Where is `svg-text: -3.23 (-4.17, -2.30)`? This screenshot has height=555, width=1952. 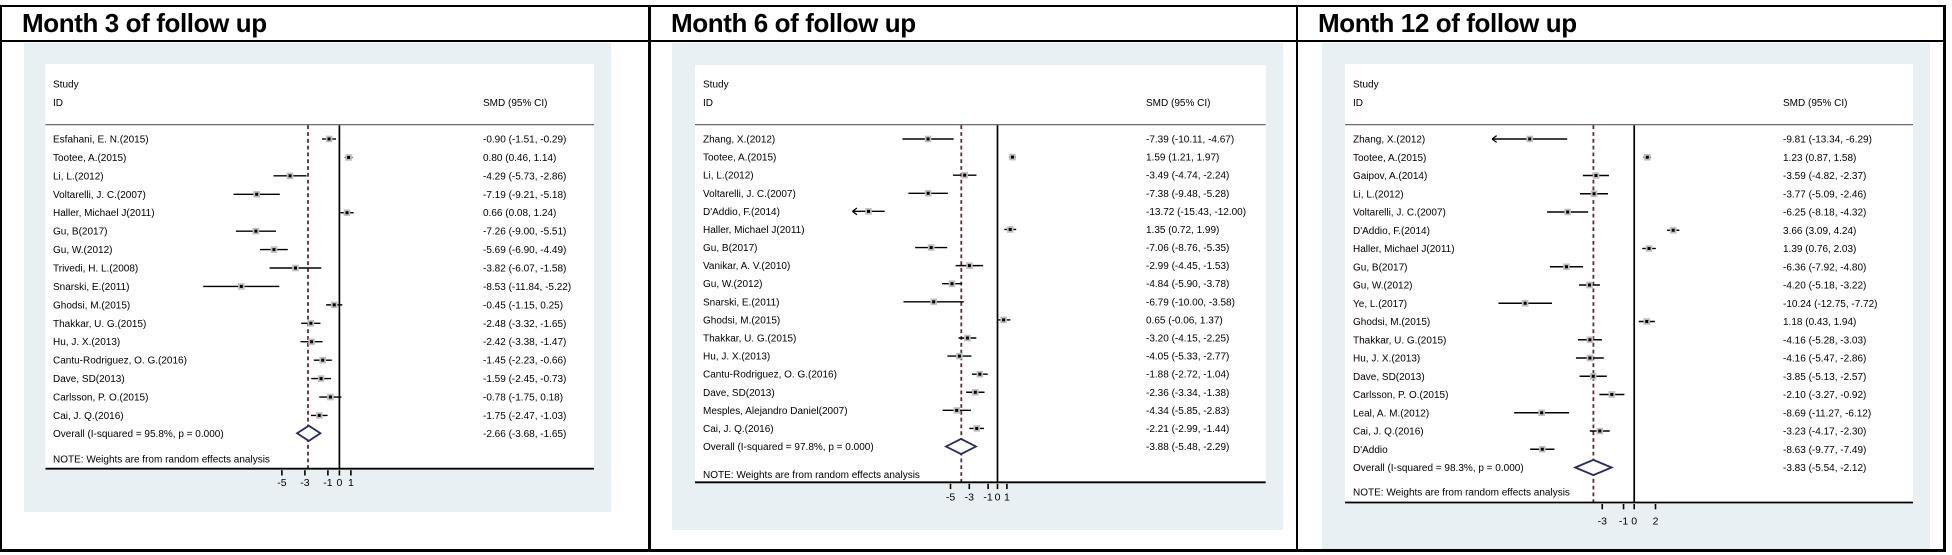
svg-text: -3.23 (-4.17, -2.30) is located at coordinates (1824, 432).